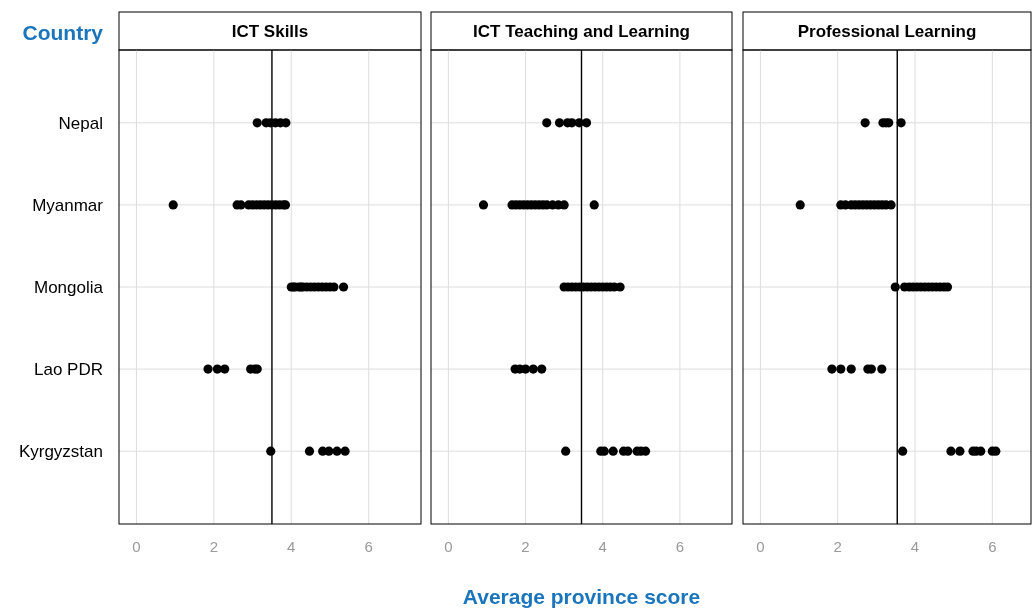 The height and width of the screenshot is (608, 1033). I want to click on y-tick-label: Nepal, so click(80, 123).